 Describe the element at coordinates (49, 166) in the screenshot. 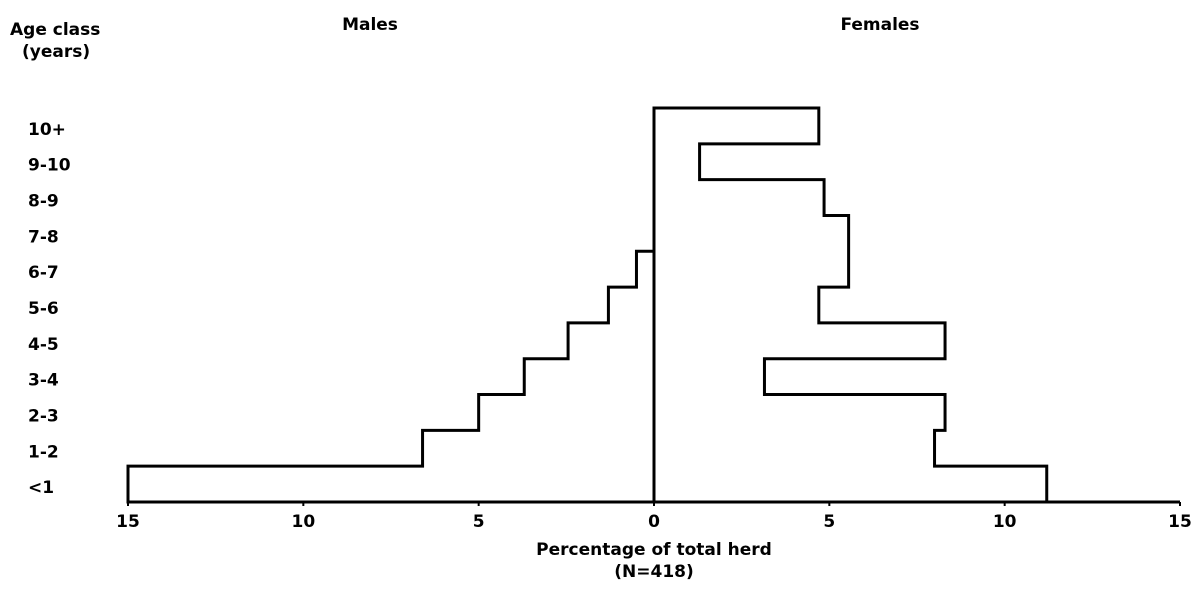

I see `category-label: 9-10` at that location.